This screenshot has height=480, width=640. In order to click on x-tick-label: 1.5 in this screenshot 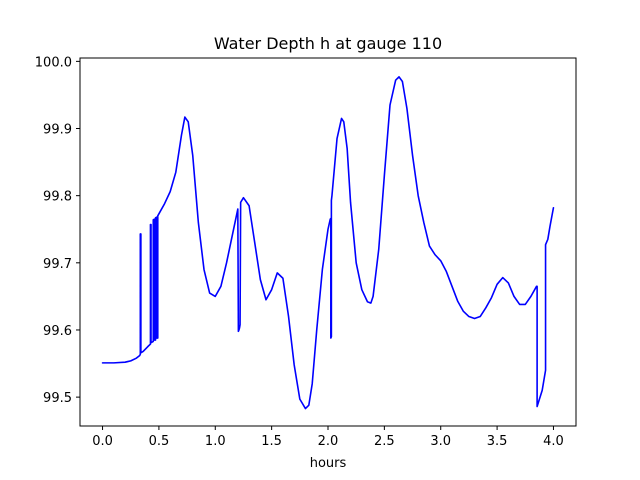, I will do `click(271, 441)`.